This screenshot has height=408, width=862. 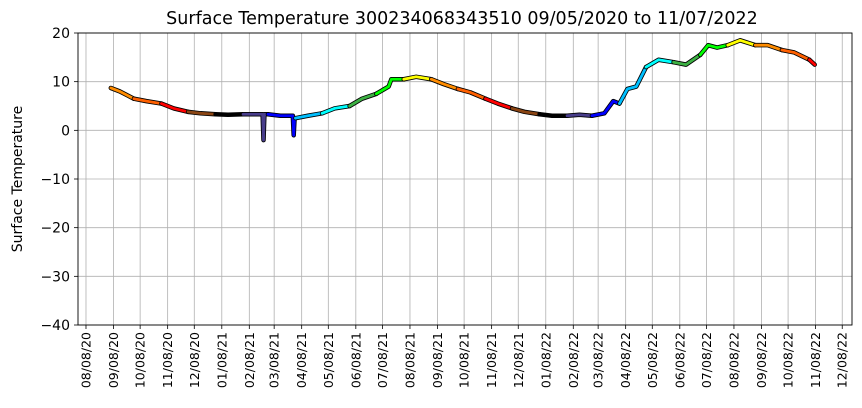 What do you see at coordinates (355, 360) in the screenshot?
I see `x-tick-label: 06/08/21` at bounding box center [355, 360].